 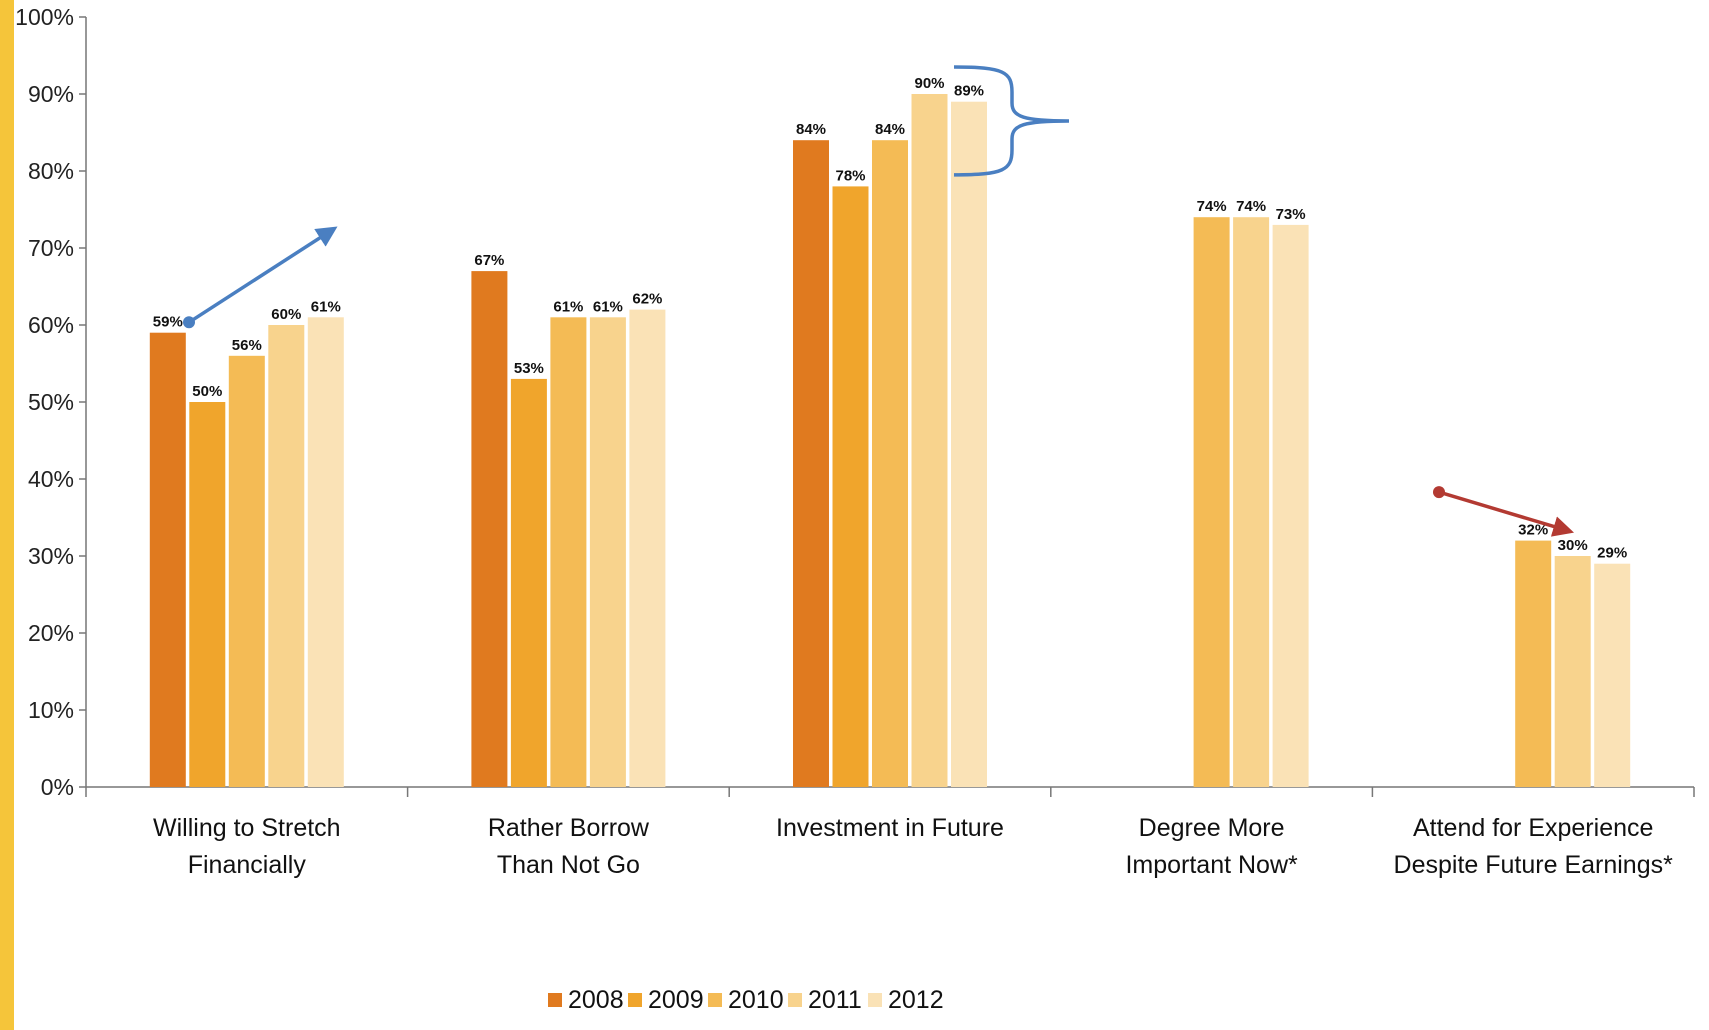 What do you see at coordinates (1533, 828) in the screenshot?
I see `category-label: Attend for Experience` at bounding box center [1533, 828].